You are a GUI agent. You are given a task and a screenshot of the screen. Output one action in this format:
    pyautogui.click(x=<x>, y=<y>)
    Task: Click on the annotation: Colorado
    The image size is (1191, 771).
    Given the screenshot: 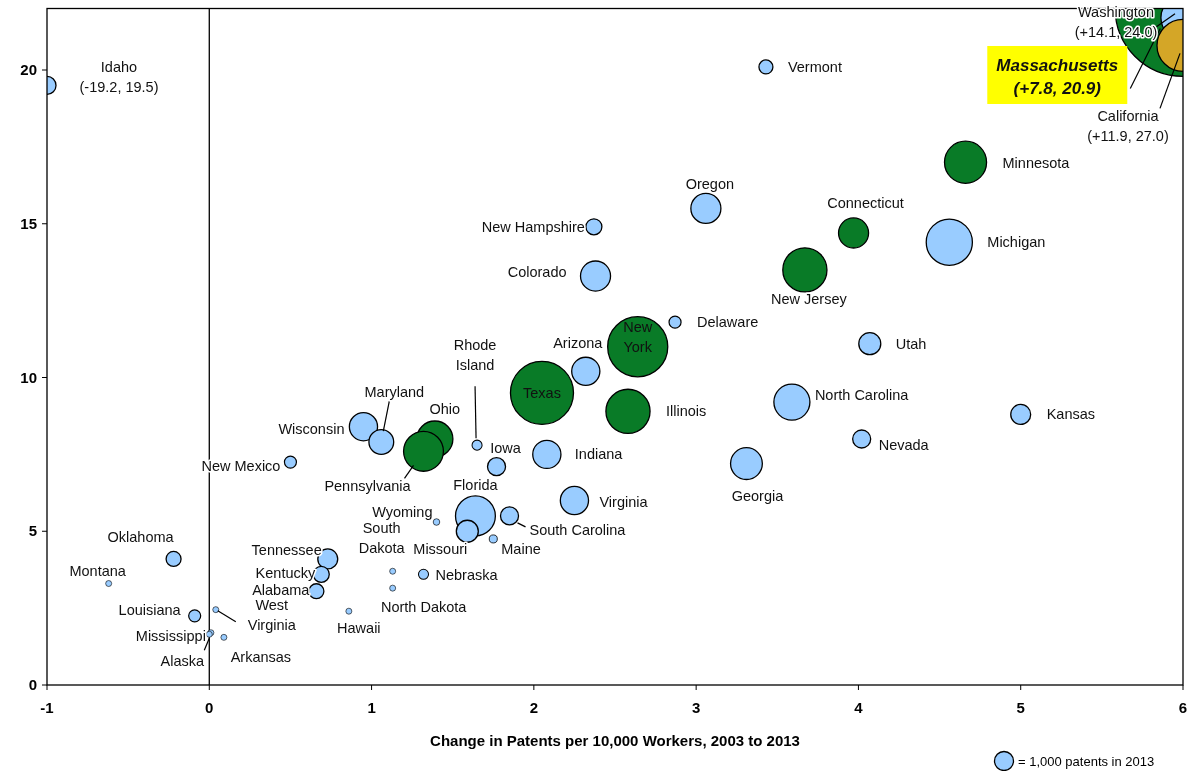 What is the action you would take?
    pyautogui.click(x=537, y=272)
    